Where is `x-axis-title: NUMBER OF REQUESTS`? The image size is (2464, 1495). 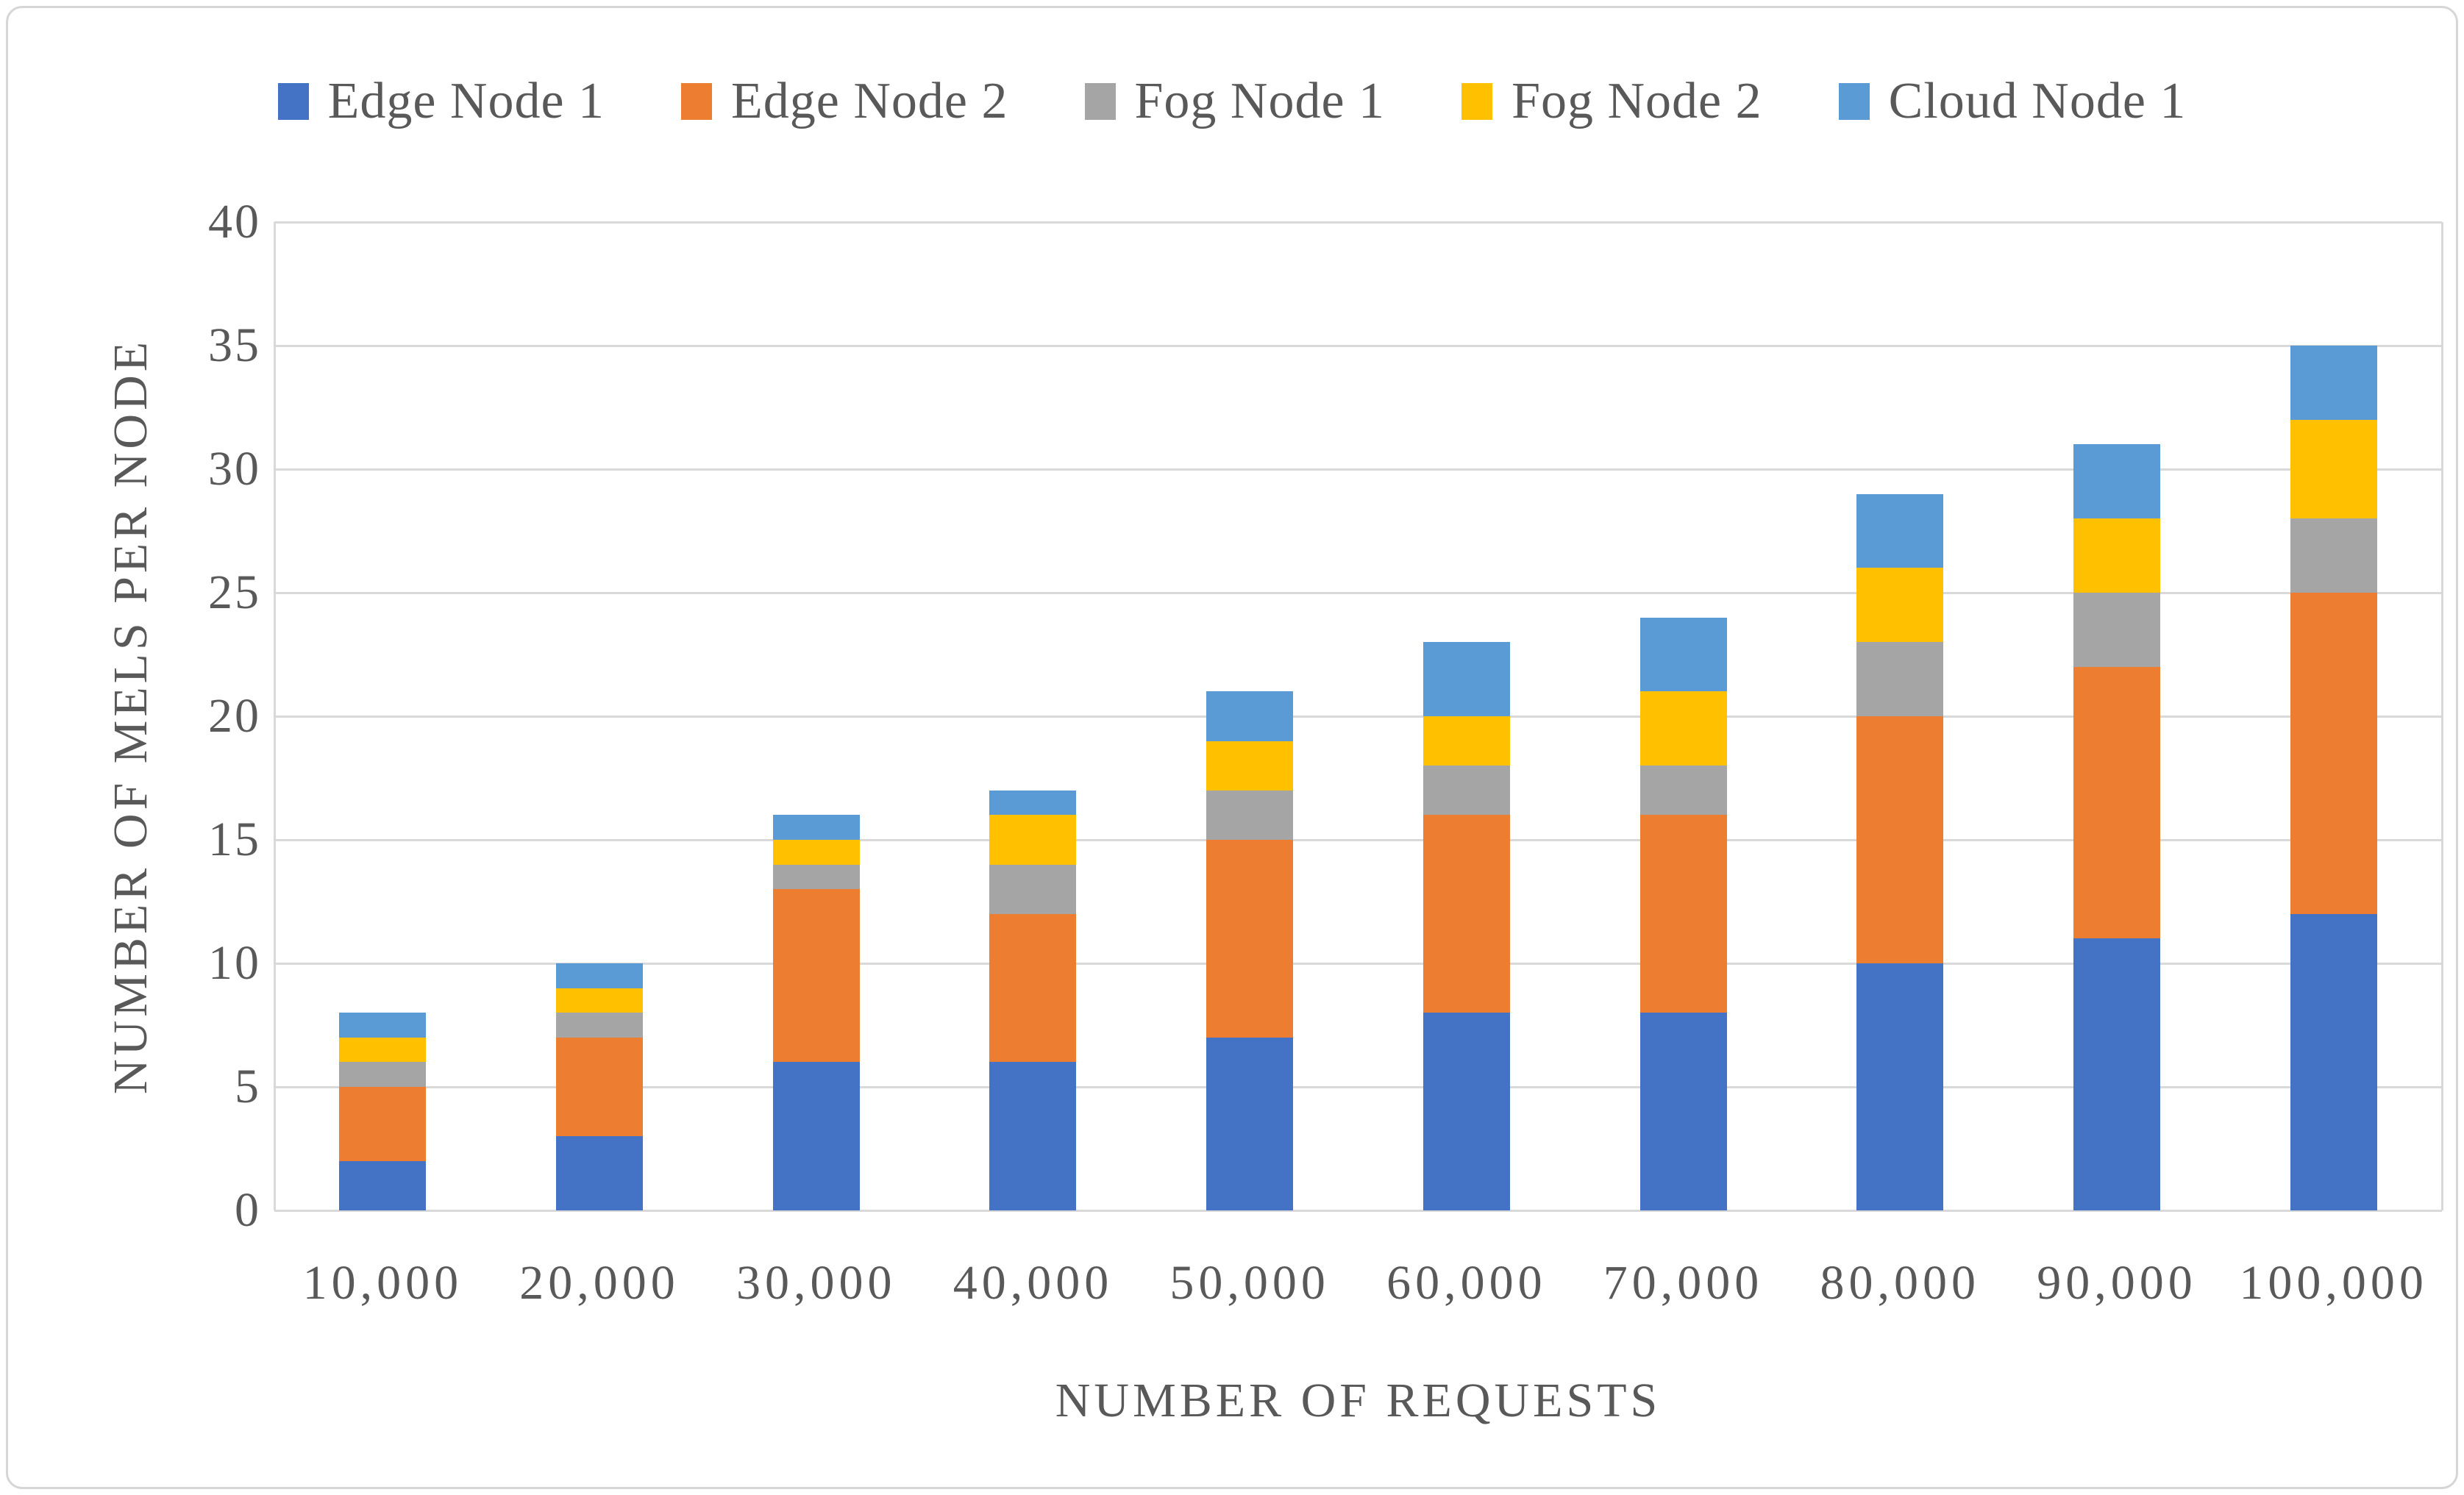
x-axis-title: NUMBER OF REQUESTS is located at coordinates (1358, 1400).